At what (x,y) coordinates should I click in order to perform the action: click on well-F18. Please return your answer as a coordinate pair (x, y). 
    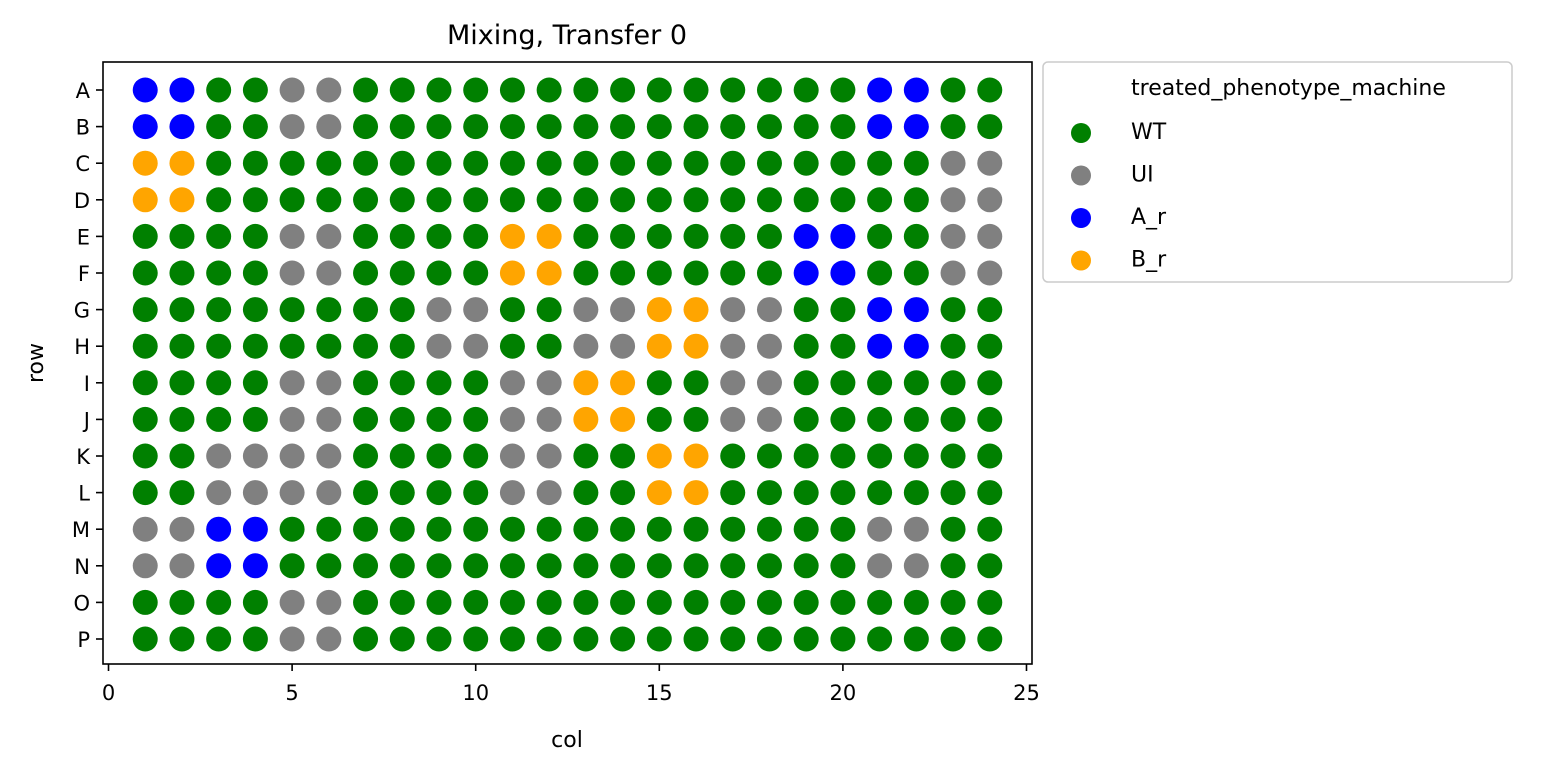
    Looking at the image, I should click on (769, 273).